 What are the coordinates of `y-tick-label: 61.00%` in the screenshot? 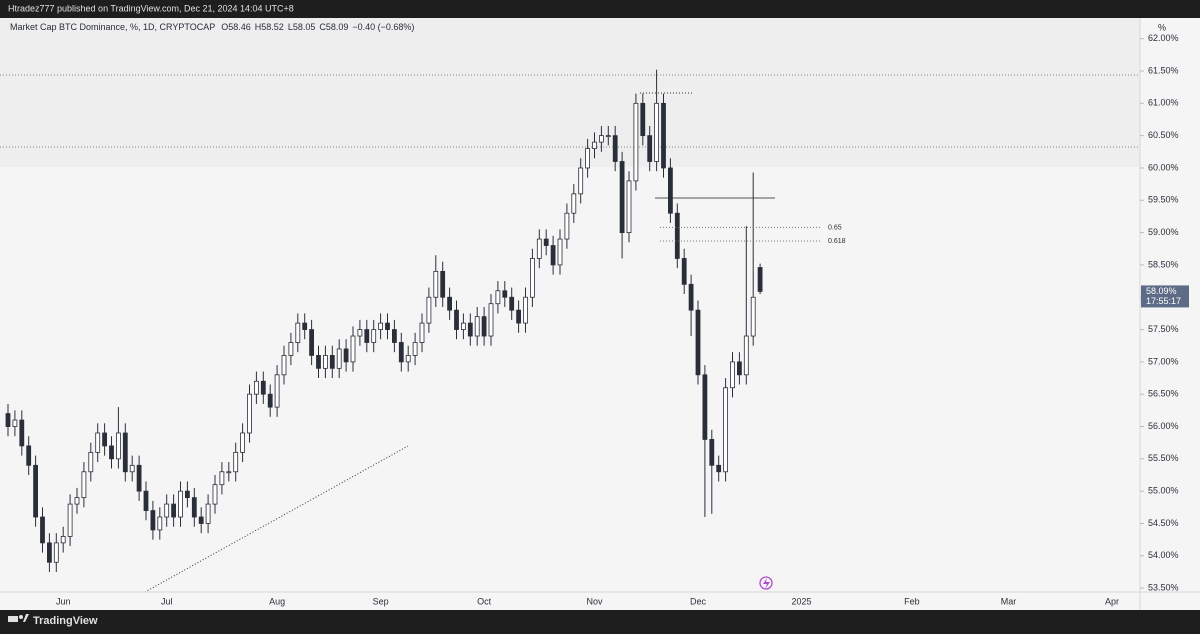 It's located at (1163, 103).